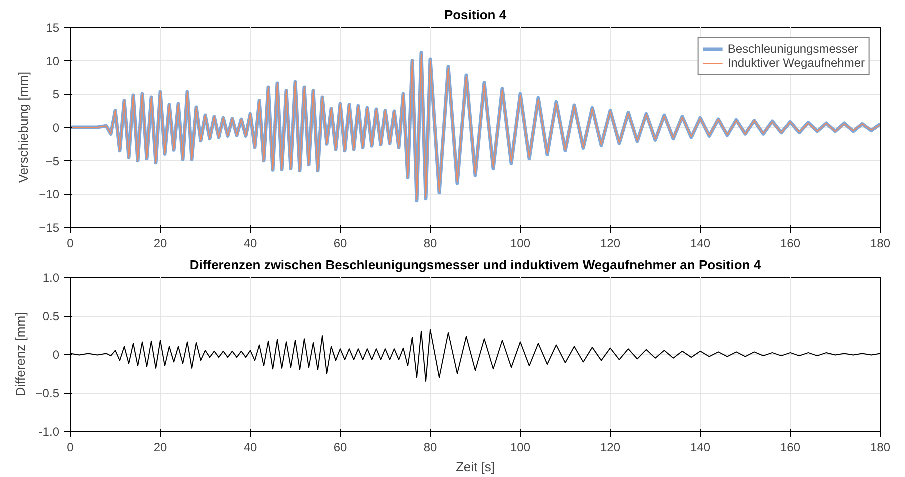 The image size is (905, 477). What do you see at coordinates (793, 49) in the screenshot?
I see `legend-label: Beschleunigungsmesser` at bounding box center [793, 49].